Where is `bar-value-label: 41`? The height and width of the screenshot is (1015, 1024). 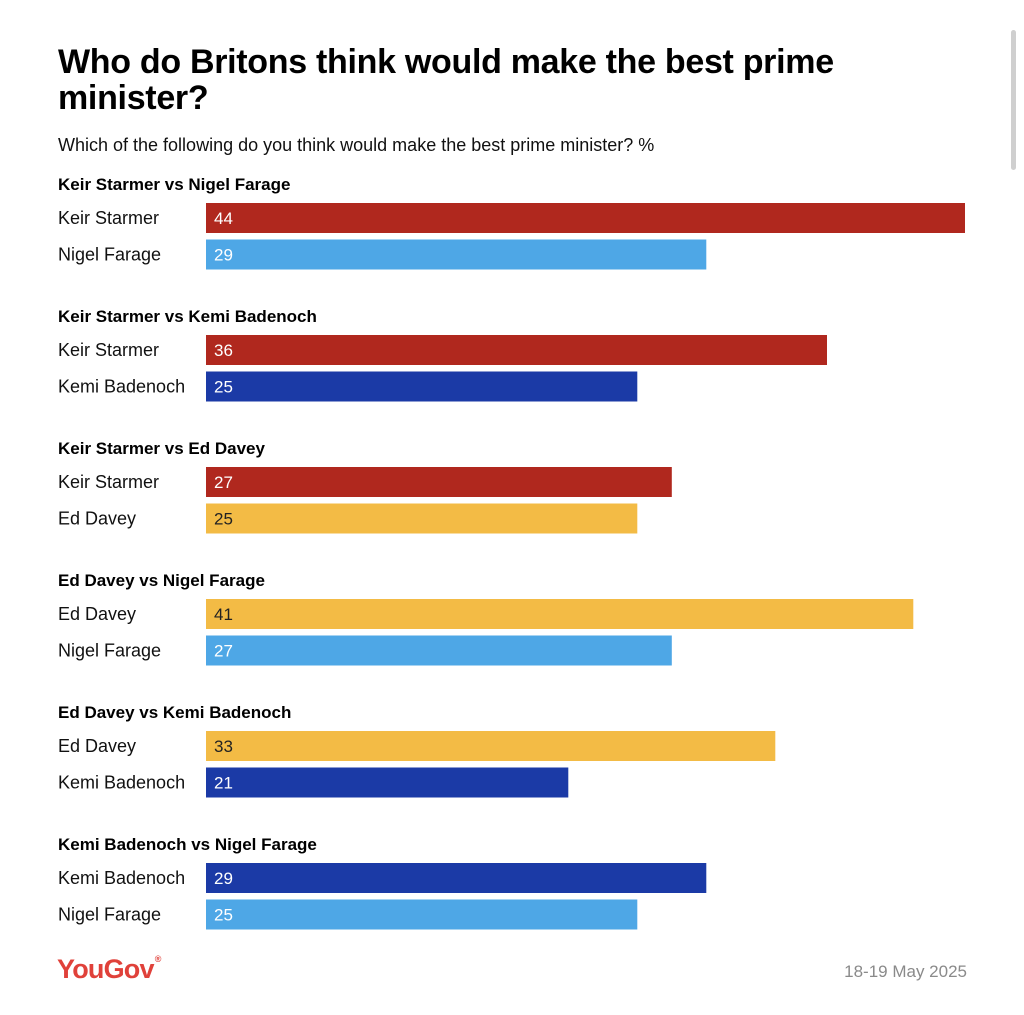 bar-value-label: 41 is located at coordinates (223, 614).